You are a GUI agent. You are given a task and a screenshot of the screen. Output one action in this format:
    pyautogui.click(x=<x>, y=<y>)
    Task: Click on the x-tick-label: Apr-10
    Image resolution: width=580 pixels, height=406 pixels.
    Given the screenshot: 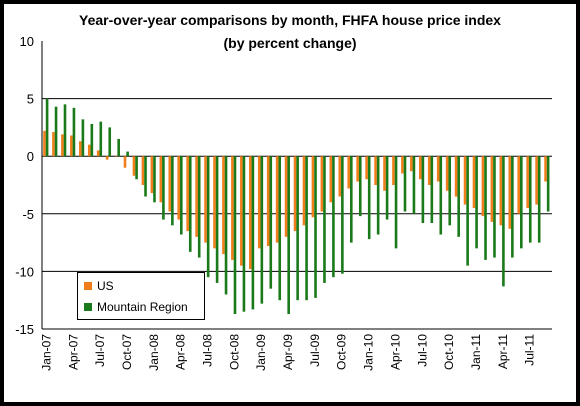 What is the action you would take?
    pyautogui.click(x=395, y=352)
    